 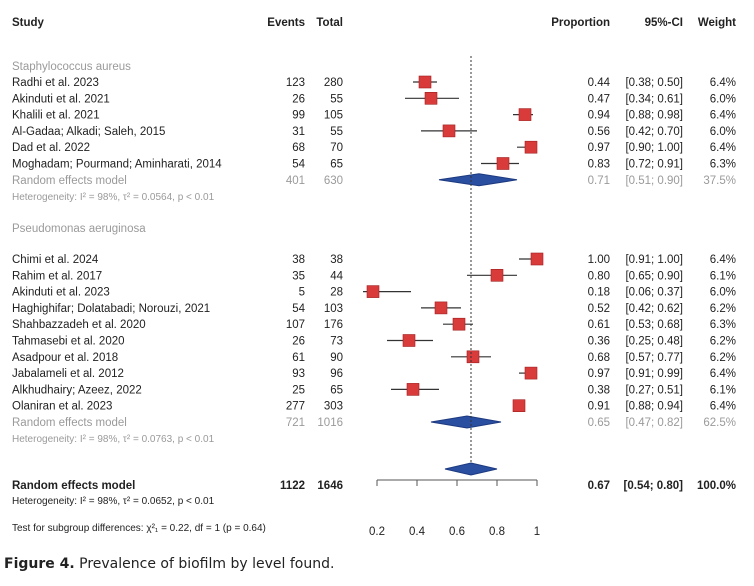 I want to click on proportion-value: 0.38, so click(x=599, y=390).